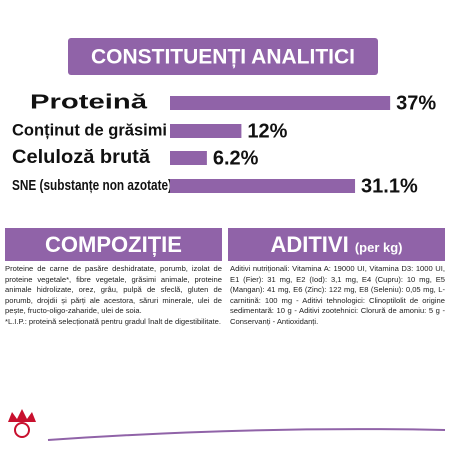 The image size is (450, 450). What do you see at coordinates (267, 131) in the screenshot?
I see `value-label: 12%` at bounding box center [267, 131].